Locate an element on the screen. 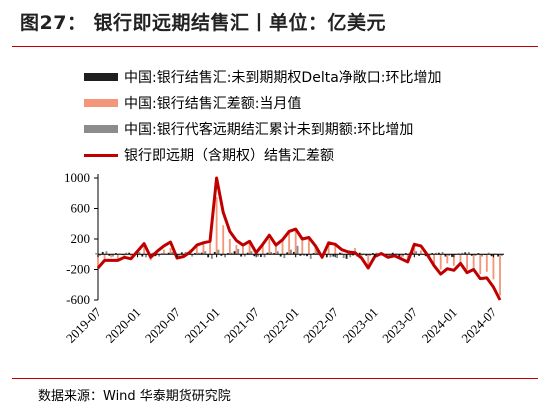 The height and width of the screenshot is (409, 550). y-tick-label: 1000 is located at coordinates (77, 177).